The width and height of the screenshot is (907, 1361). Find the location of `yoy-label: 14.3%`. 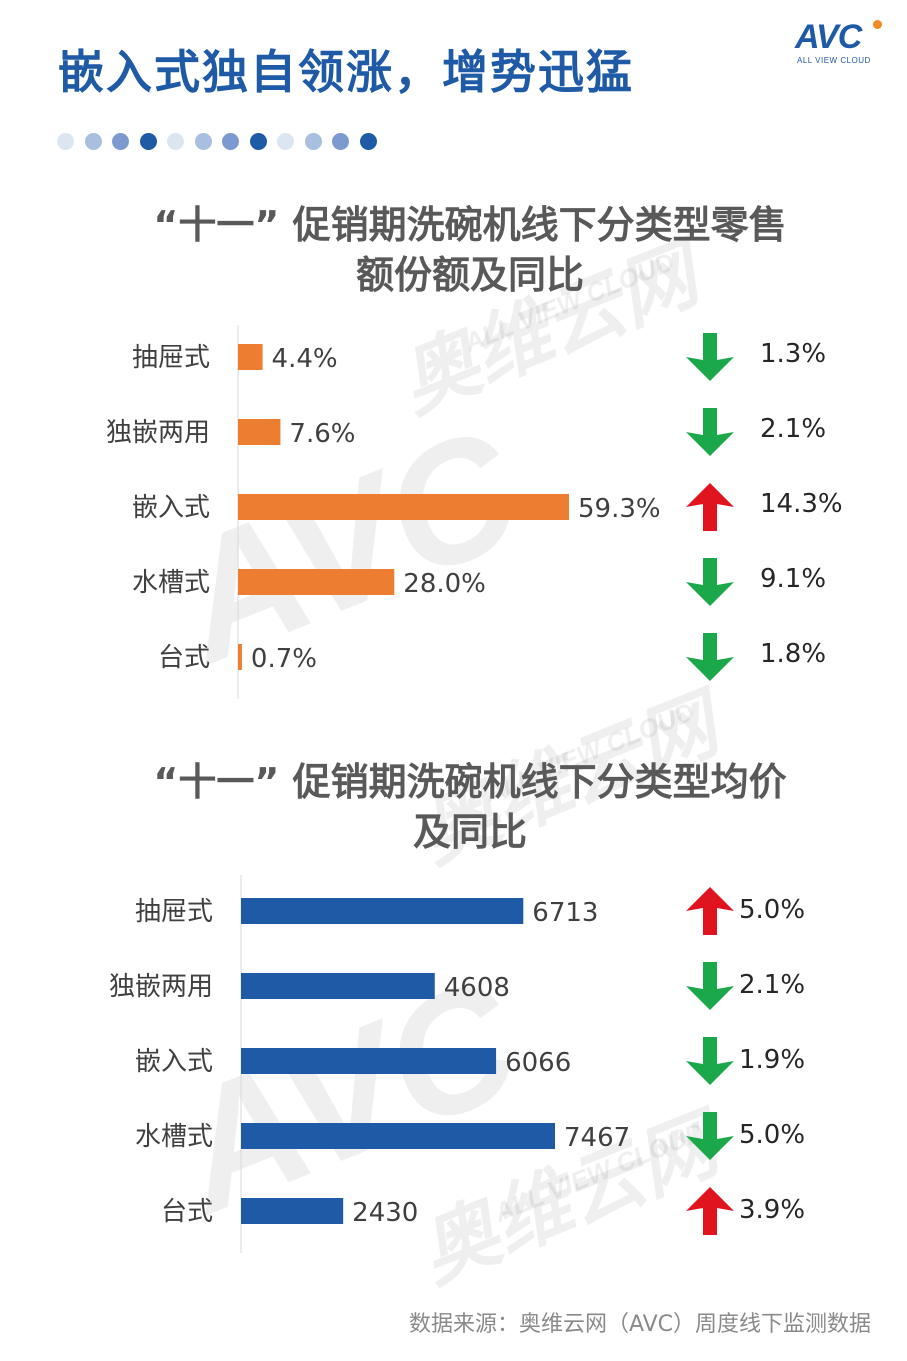

yoy-label: 14.3% is located at coordinates (801, 504).